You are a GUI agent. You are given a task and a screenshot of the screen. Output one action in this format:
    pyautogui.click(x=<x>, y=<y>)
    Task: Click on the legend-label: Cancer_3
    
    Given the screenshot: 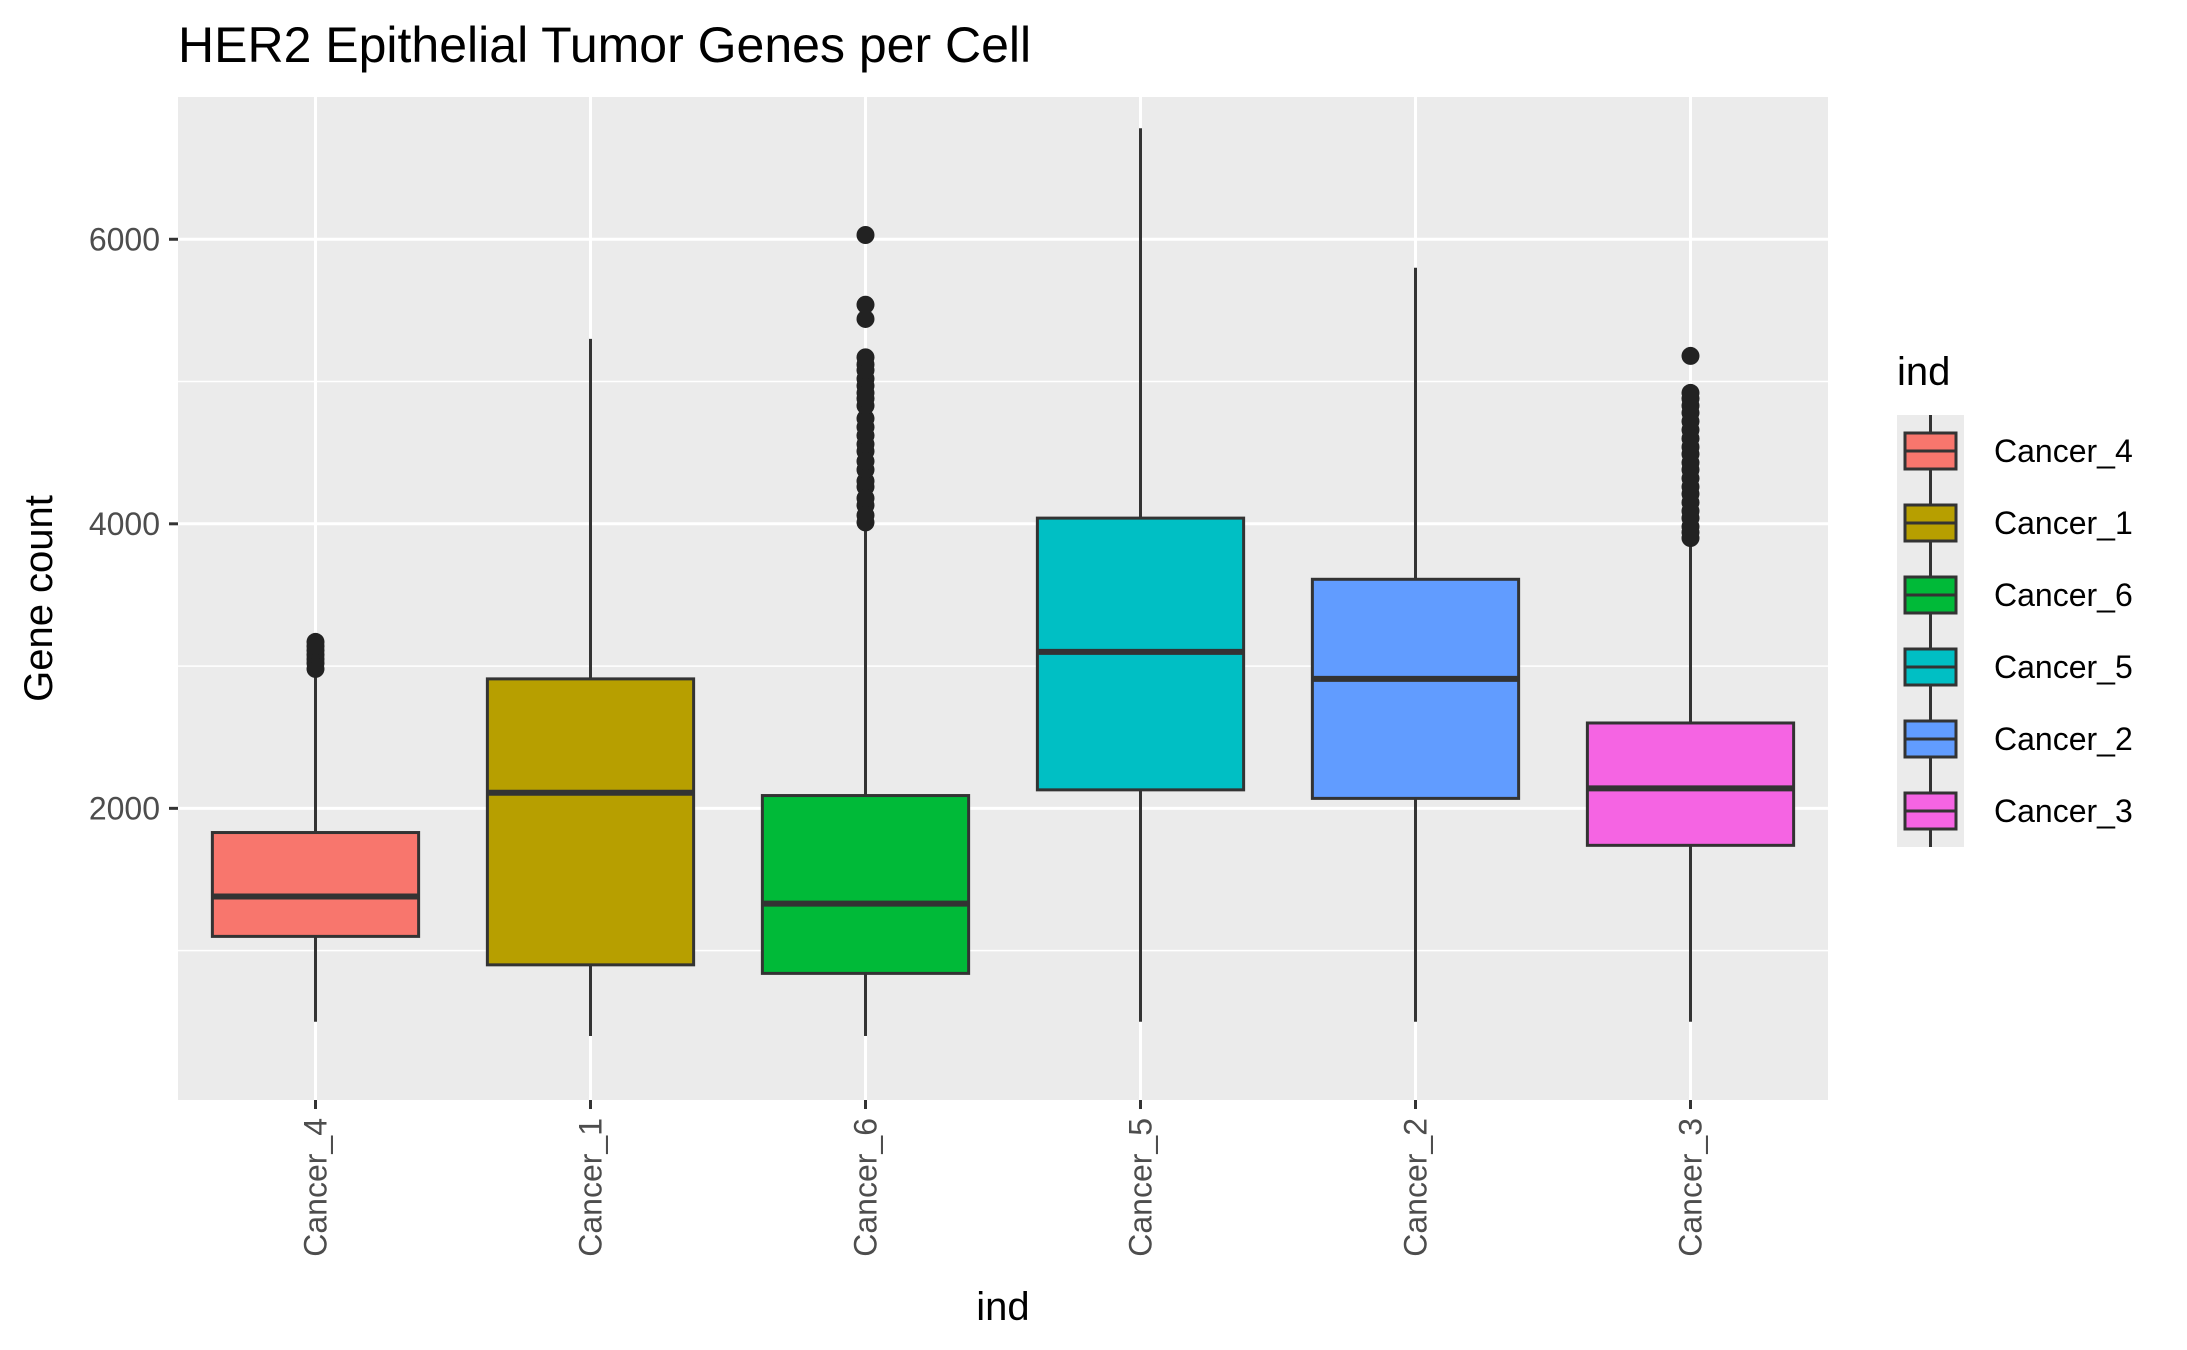 What is the action you would take?
    pyautogui.click(x=2063, y=811)
    